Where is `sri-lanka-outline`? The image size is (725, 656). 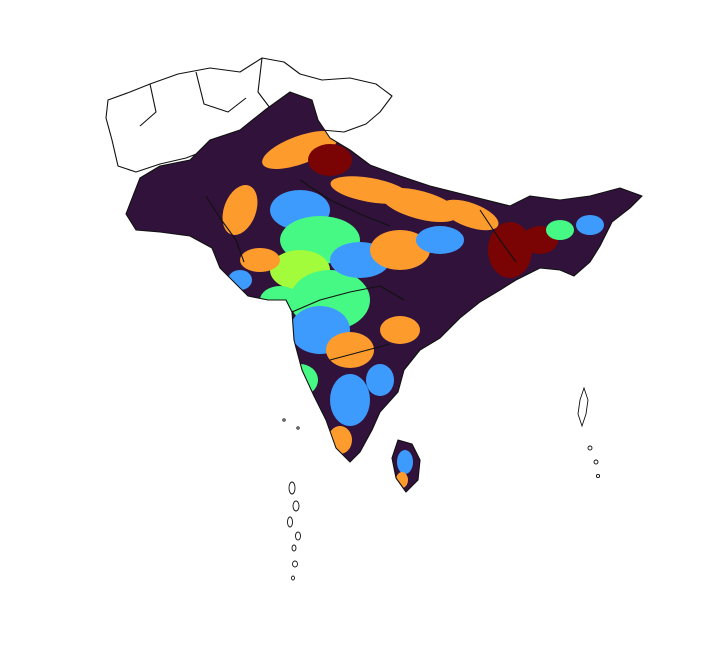 sri-lanka-outline is located at coordinates (406, 466).